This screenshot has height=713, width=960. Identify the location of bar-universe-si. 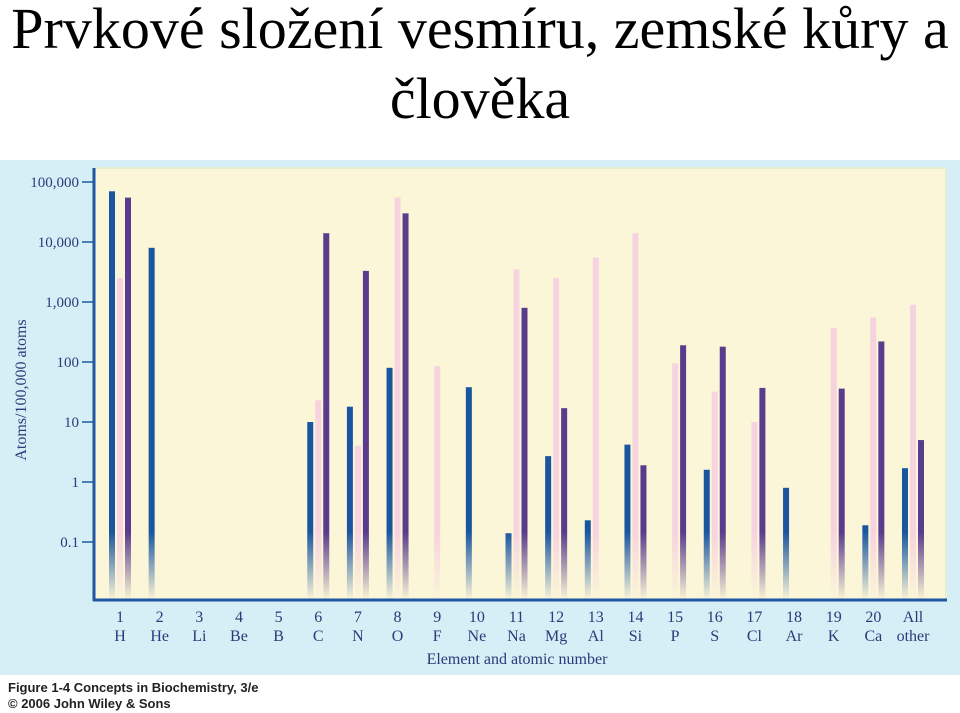
(627, 522).